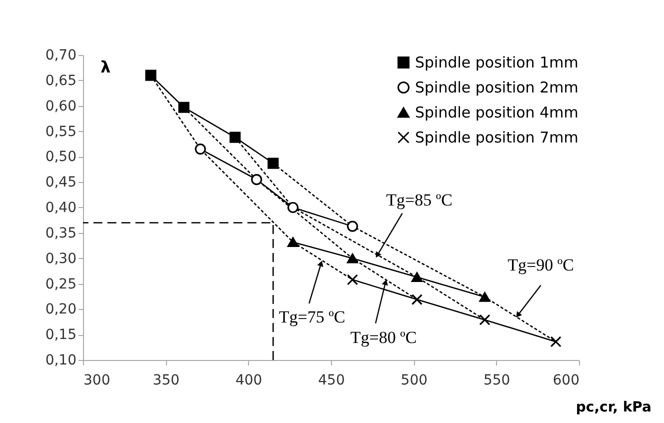 The image size is (664, 423). I want to click on x-tick-label: 500, so click(414, 380).